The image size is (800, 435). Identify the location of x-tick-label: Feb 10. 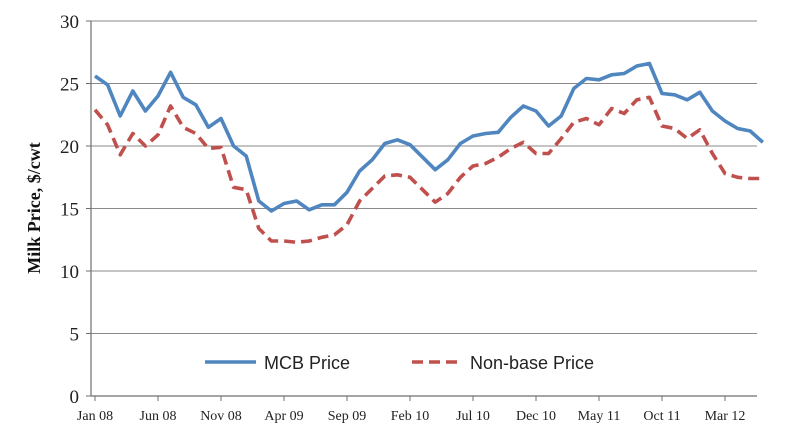
(410, 416).